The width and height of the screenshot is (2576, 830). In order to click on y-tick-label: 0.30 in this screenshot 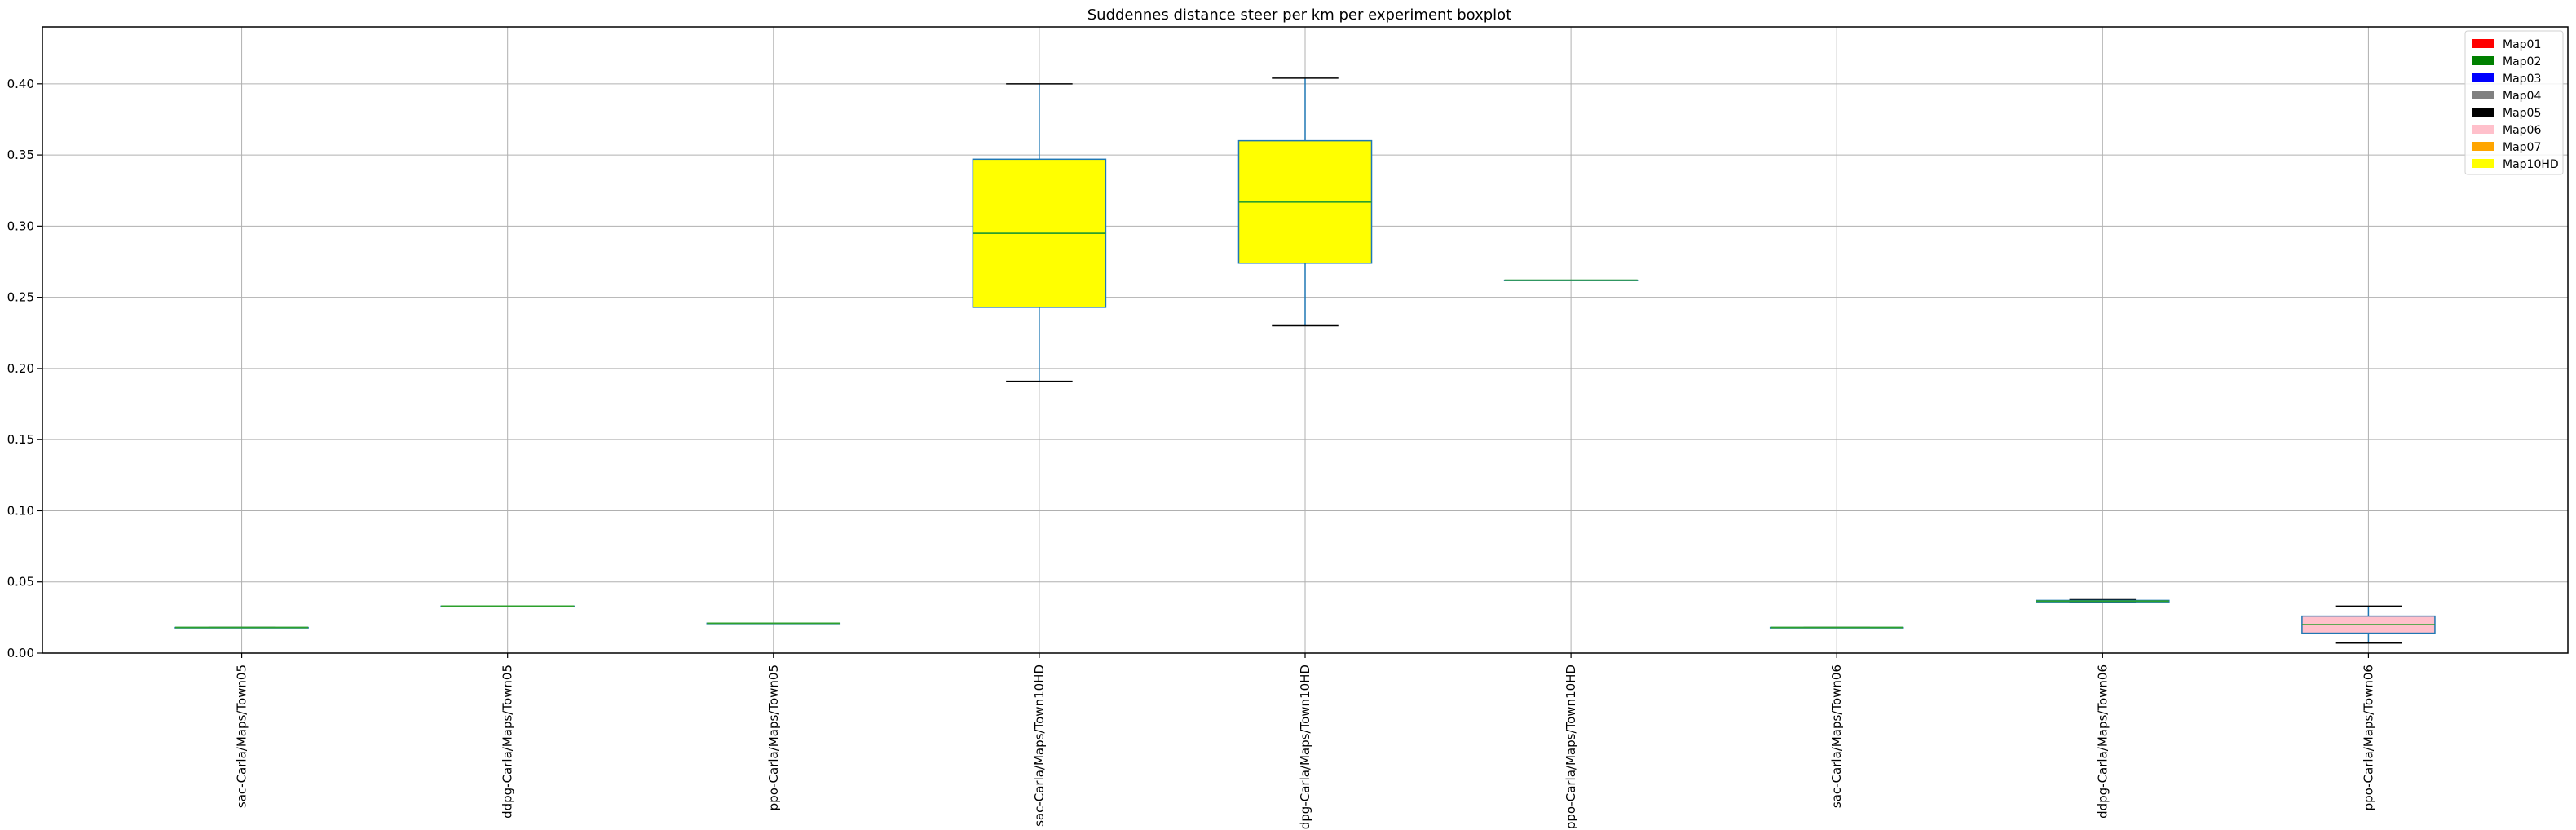, I will do `click(20, 226)`.